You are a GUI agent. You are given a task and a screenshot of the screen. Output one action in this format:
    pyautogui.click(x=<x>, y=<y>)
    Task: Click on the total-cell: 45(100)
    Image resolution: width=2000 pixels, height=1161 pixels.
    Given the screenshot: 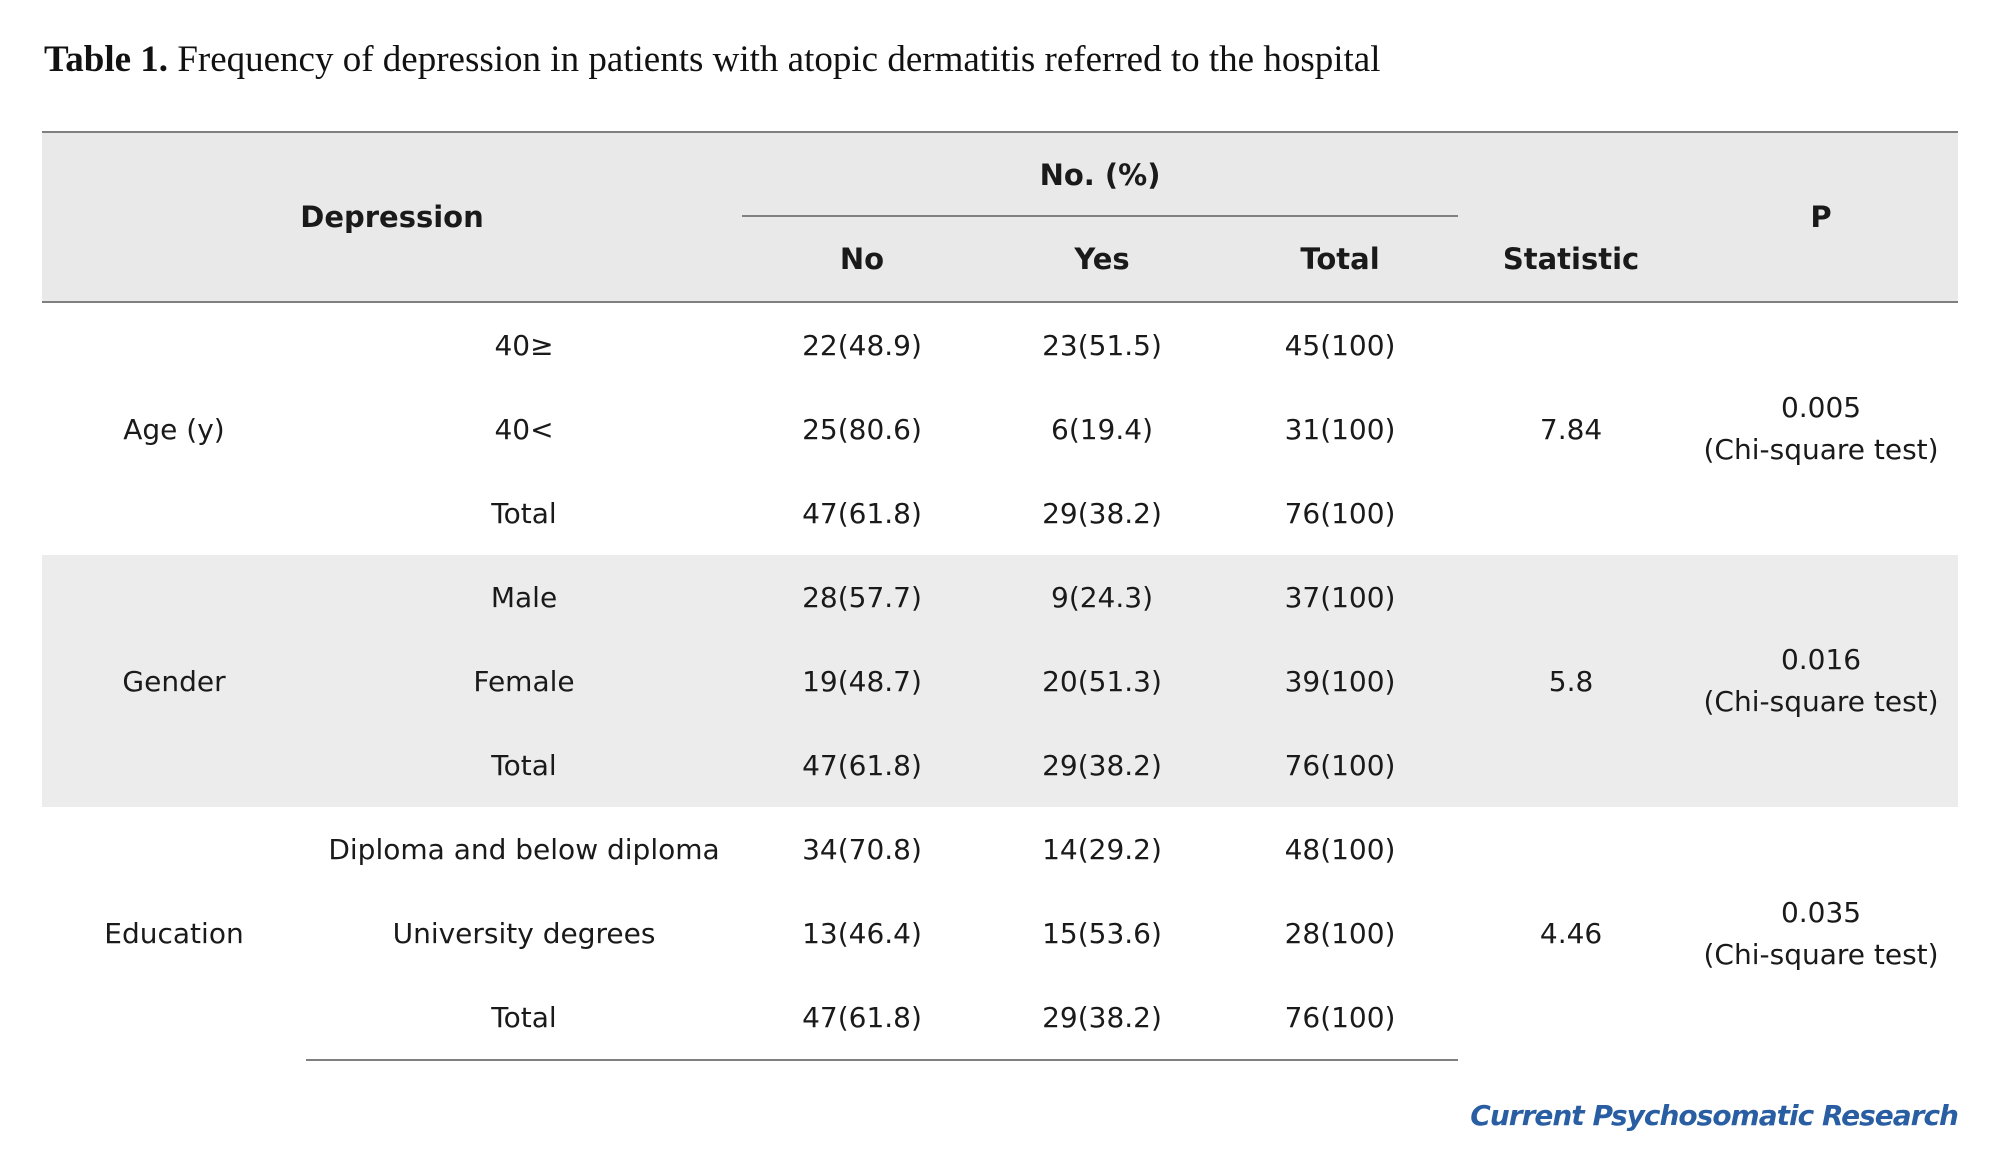 What is the action you would take?
    pyautogui.click(x=1340, y=345)
    